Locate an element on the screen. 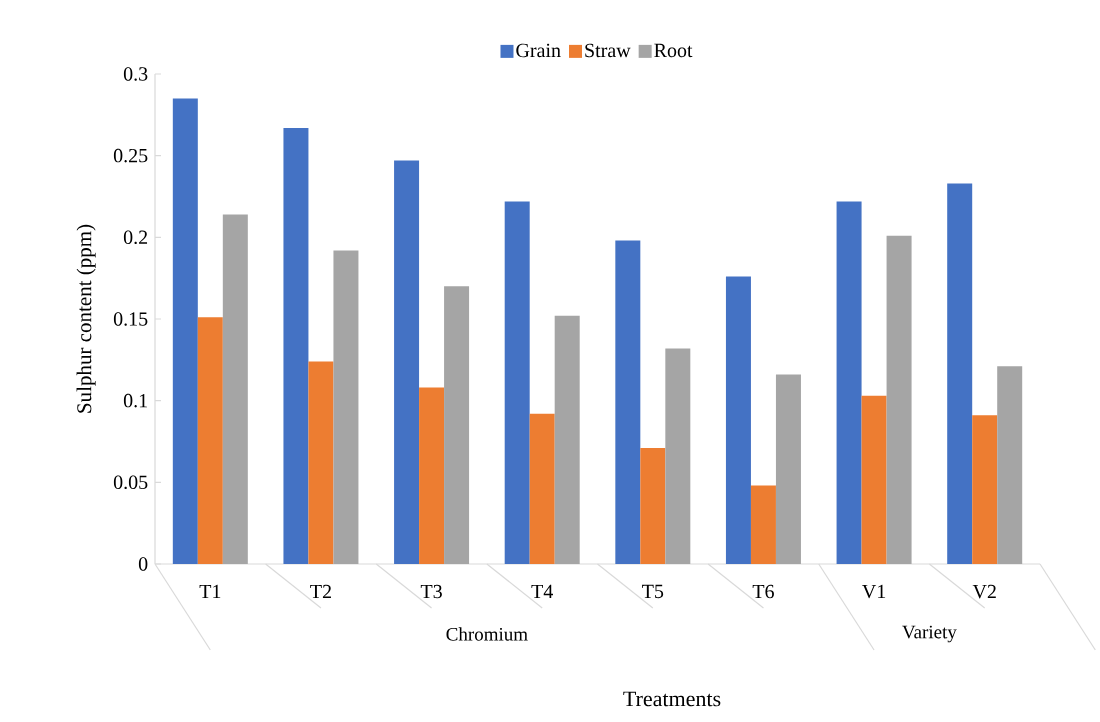  y-tick-label: 0.3 is located at coordinates (135, 74).